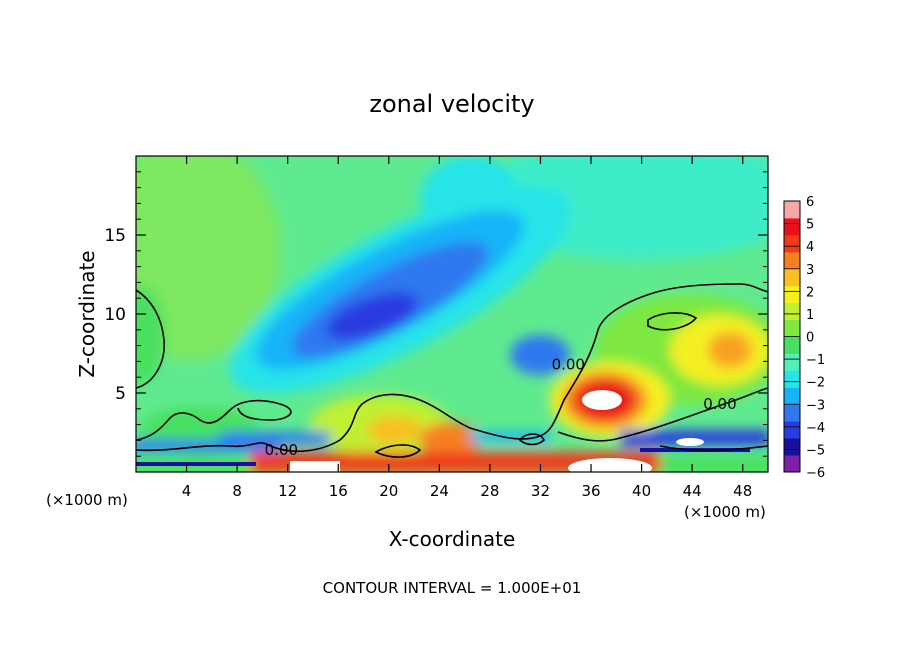 The width and height of the screenshot is (904, 654). What do you see at coordinates (815, 450) in the screenshot?
I see `colorbar-tick-label: −5` at bounding box center [815, 450].